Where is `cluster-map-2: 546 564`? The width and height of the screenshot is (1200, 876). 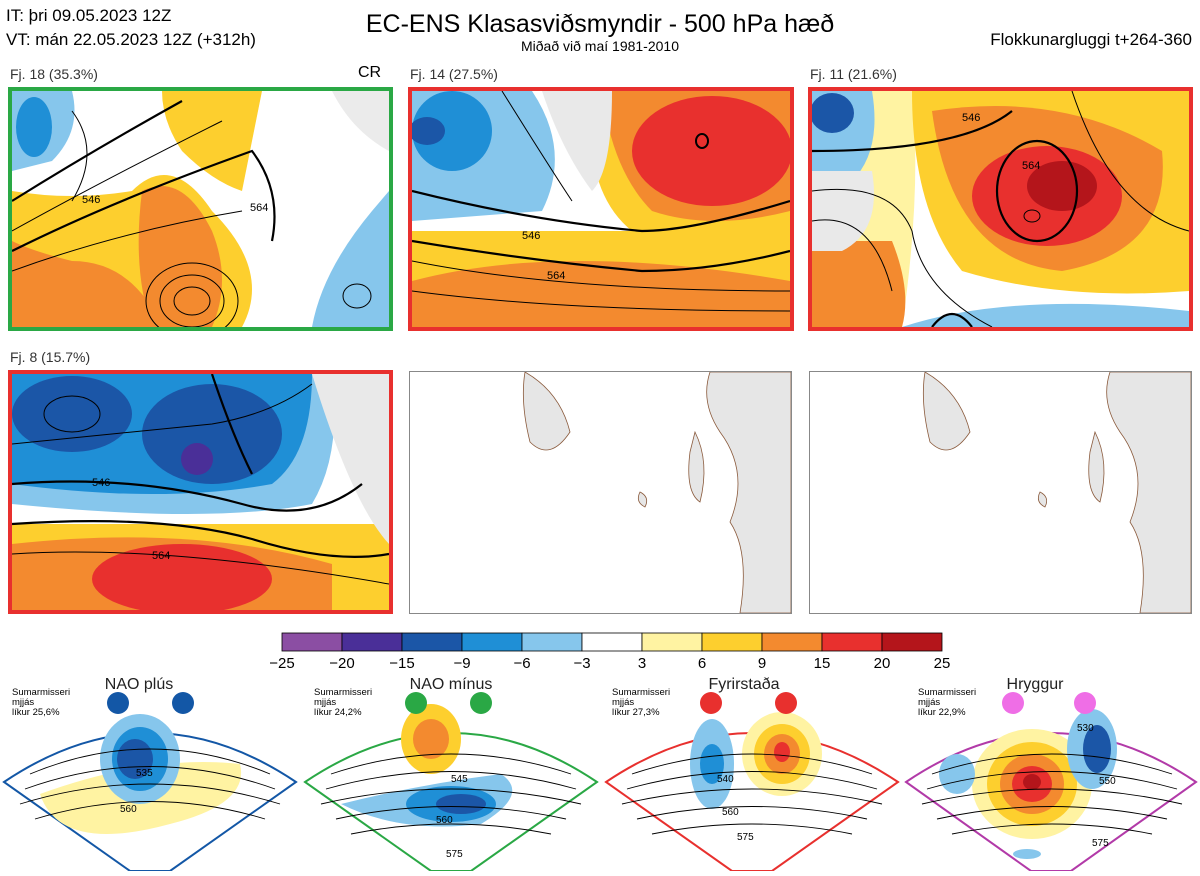
cluster-map-2: 546 564 is located at coordinates (601, 209).